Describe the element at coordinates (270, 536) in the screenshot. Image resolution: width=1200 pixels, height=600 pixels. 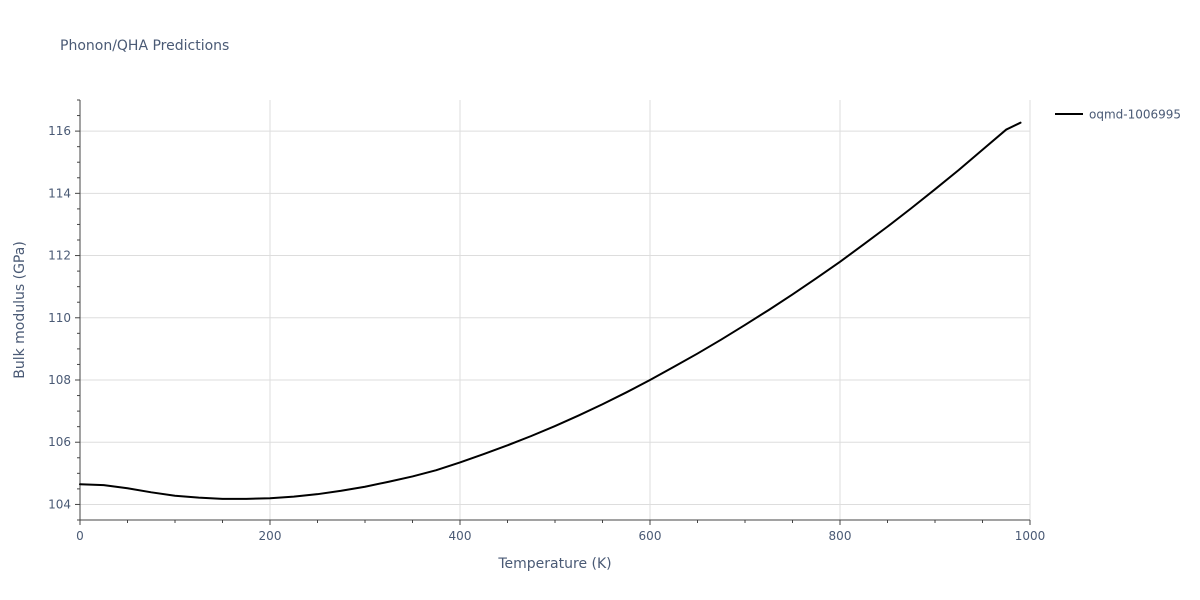
I see `x-tick-label-200: 200` at that location.